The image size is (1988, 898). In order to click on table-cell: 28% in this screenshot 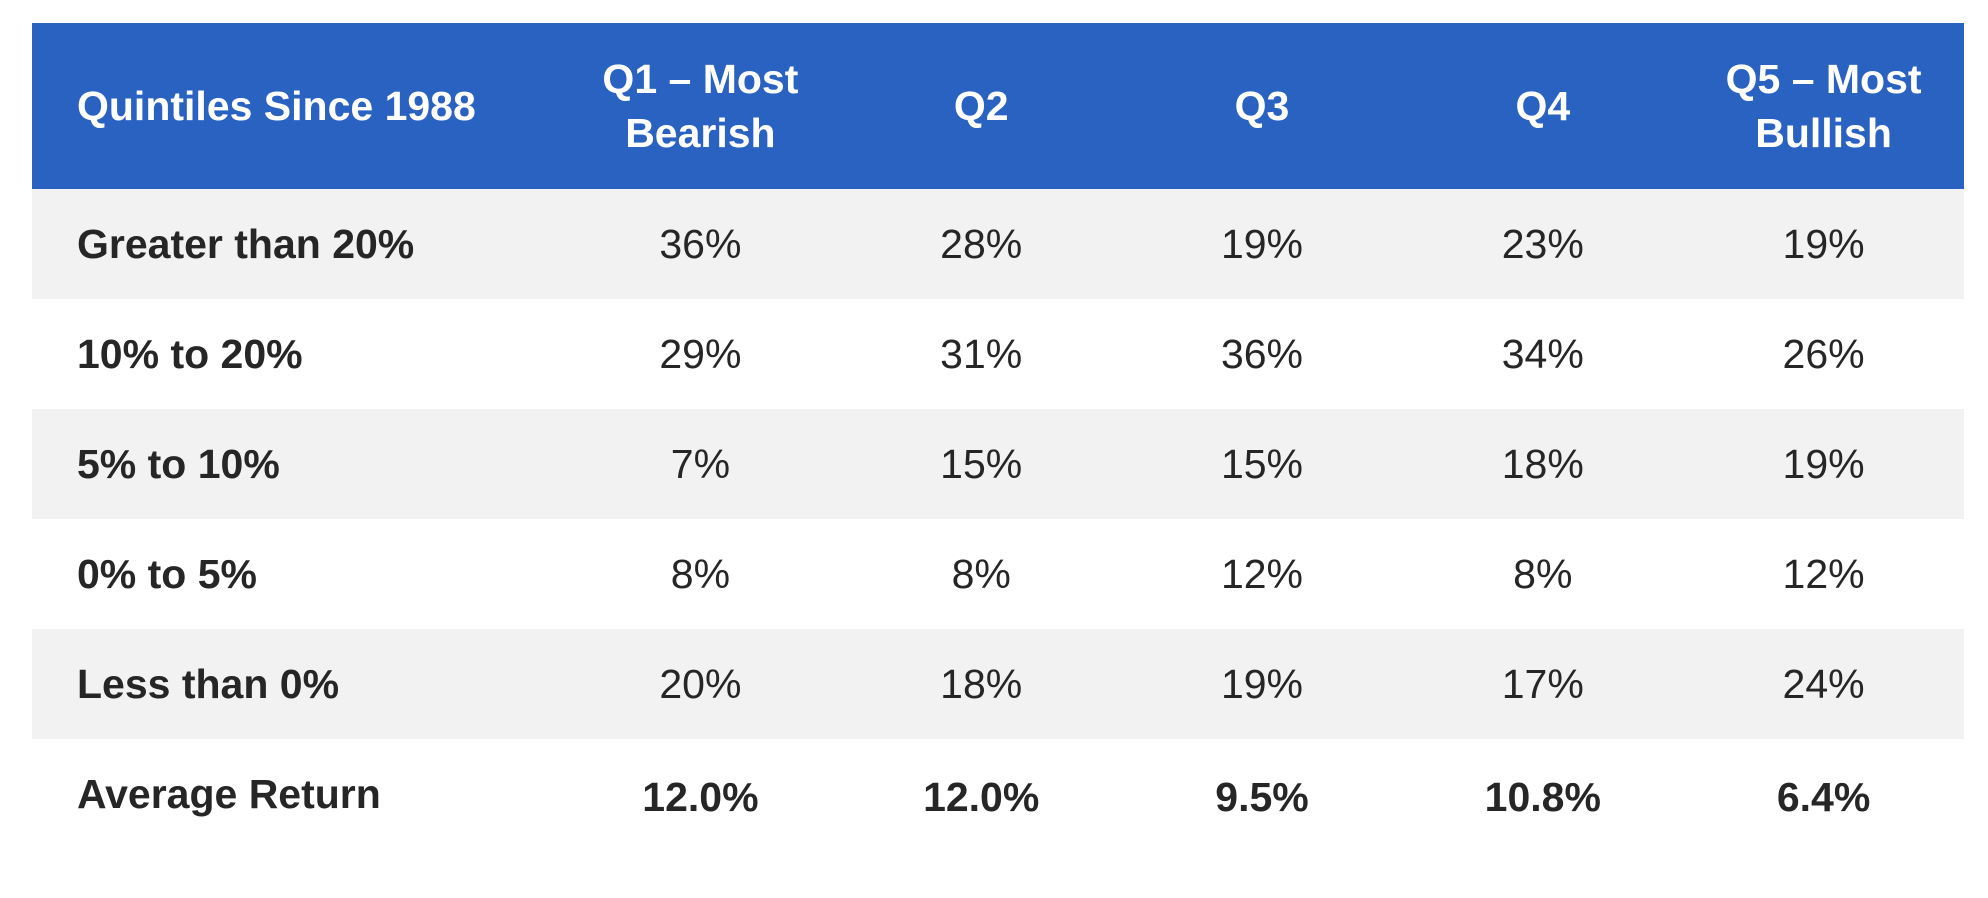, I will do `click(981, 243)`.